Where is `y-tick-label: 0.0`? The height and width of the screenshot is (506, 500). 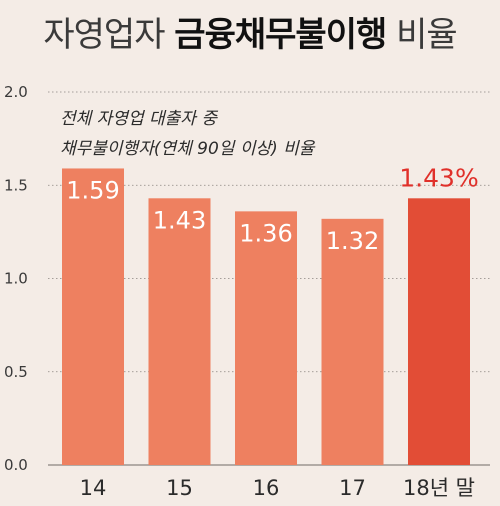
y-tick-label: 0.0 is located at coordinates (16, 465).